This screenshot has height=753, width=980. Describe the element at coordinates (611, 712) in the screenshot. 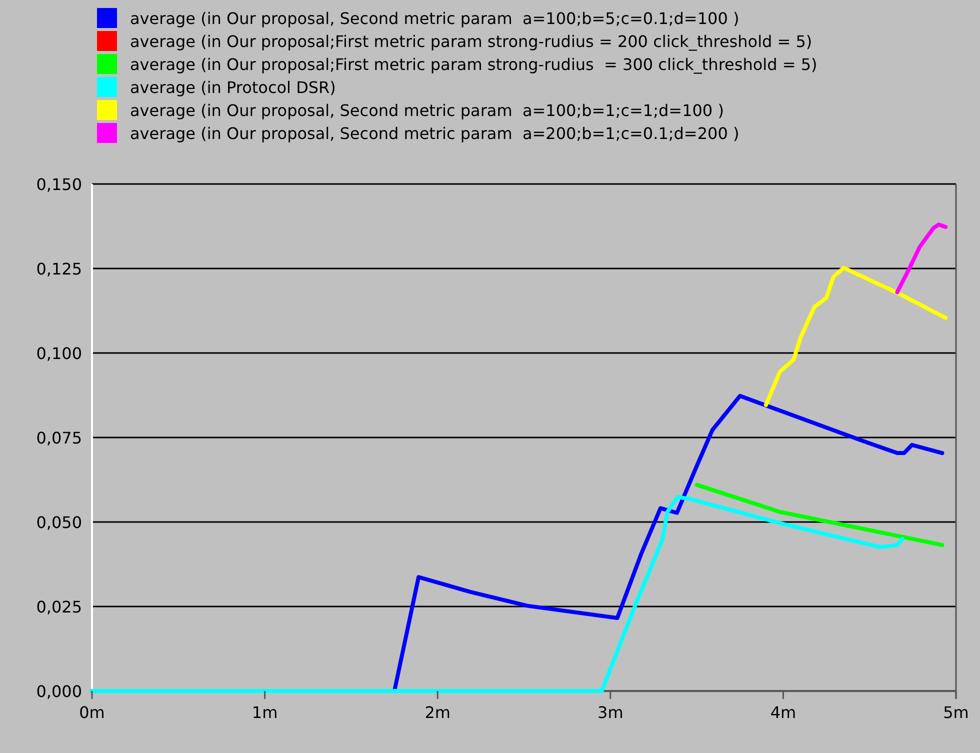

I see `x-tick-label: 3m` at that location.